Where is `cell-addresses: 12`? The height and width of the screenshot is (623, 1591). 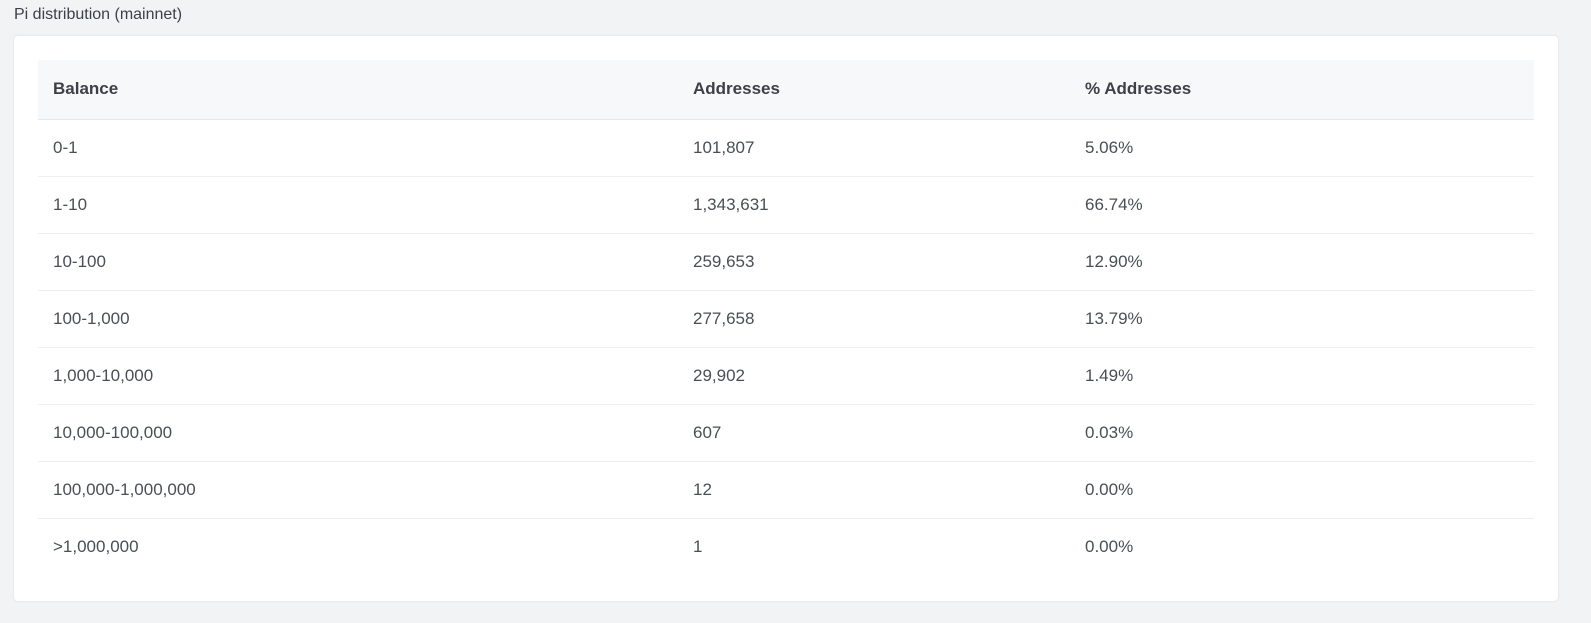 cell-addresses: 12 is located at coordinates (874, 490).